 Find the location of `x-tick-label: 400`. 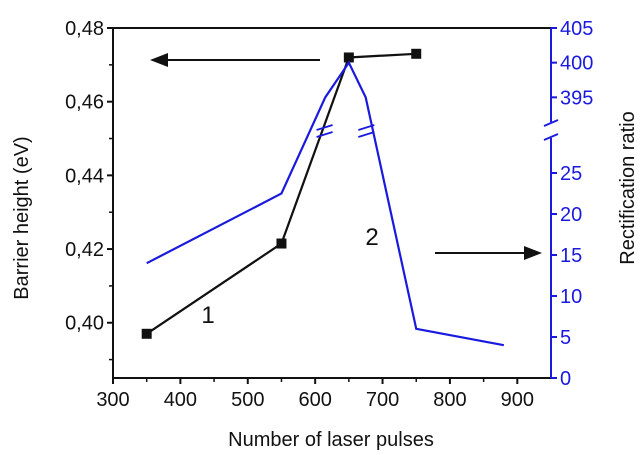

x-tick-label: 400 is located at coordinates (180, 400).